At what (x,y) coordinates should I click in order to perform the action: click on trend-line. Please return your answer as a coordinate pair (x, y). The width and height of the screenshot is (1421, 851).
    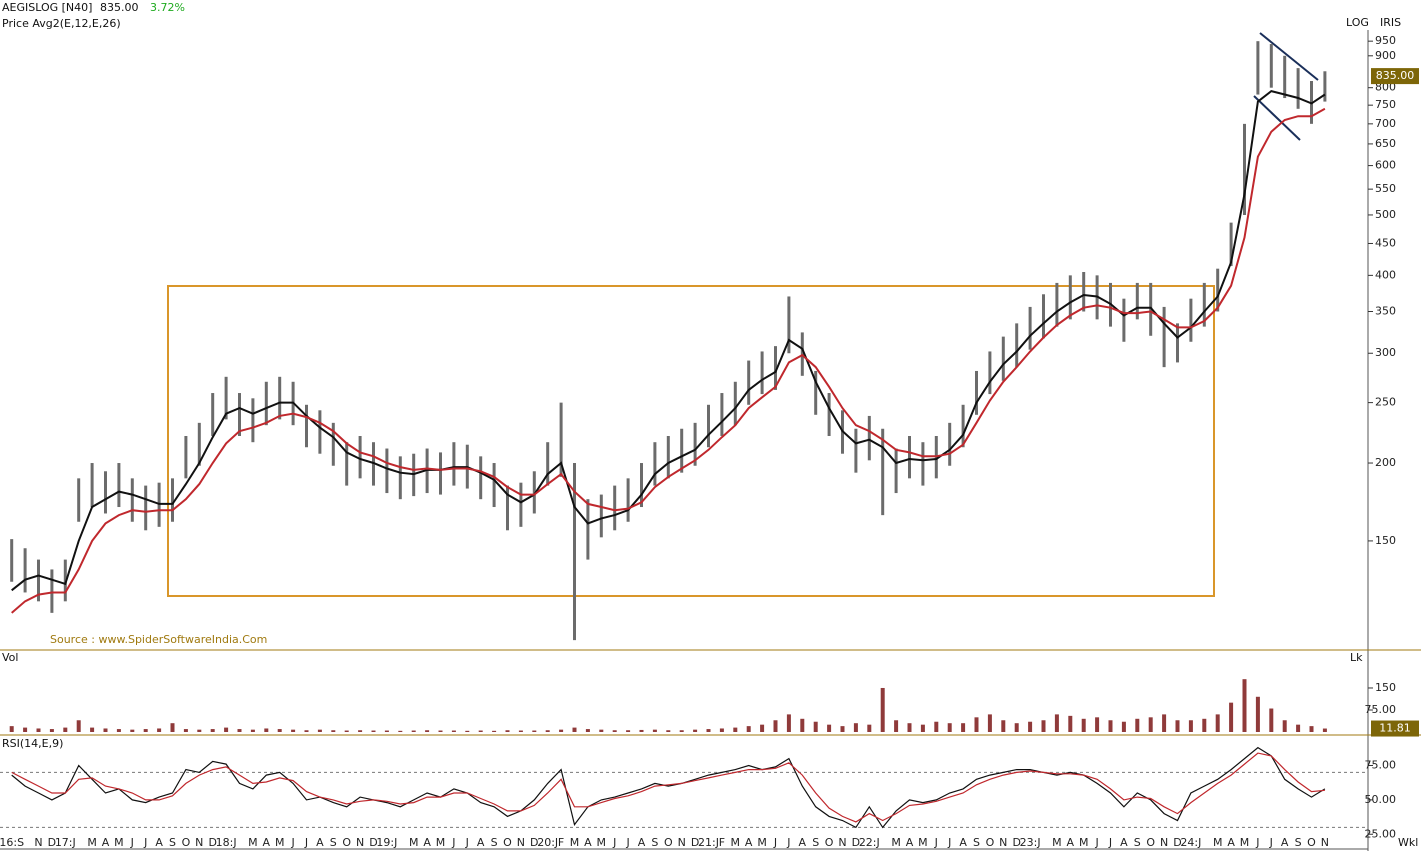
    Looking at the image, I should click on (1289, 56).